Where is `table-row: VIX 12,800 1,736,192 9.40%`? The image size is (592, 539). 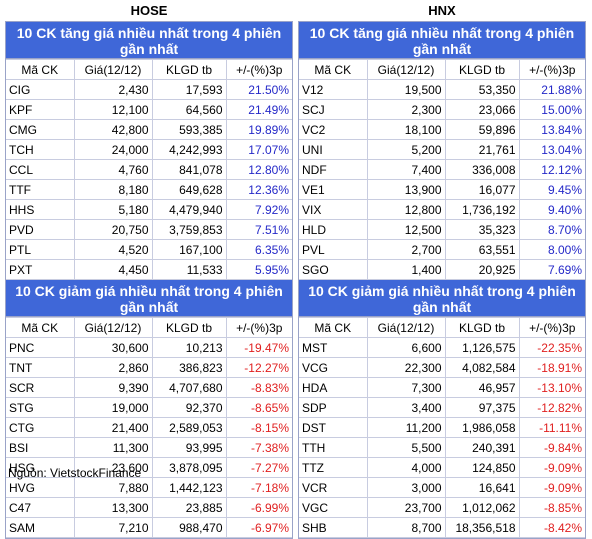 table-row: VIX 12,800 1,736,192 9.40% is located at coordinates (442, 209).